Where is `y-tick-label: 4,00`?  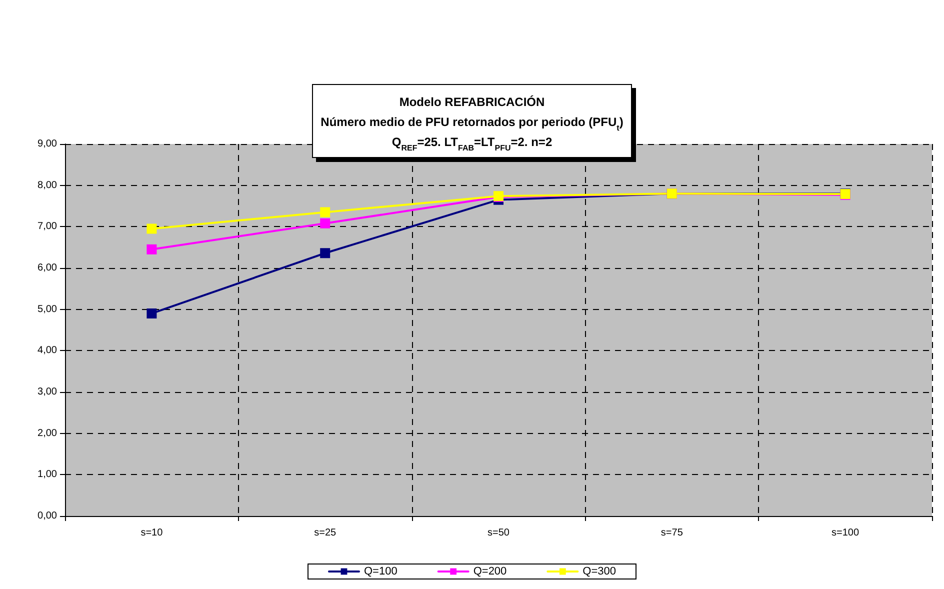 y-tick-label: 4,00 is located at coordinates (48, 350).